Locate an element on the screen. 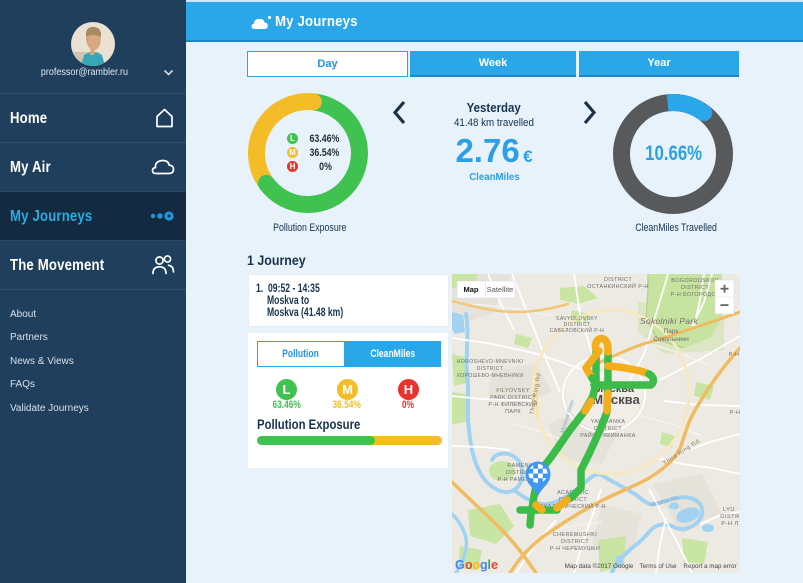 The height and width of the screenshot is (583, 803). svg-text: Р-Н ФИЛЕВСКИЙ is located at coordinates (512, 404).